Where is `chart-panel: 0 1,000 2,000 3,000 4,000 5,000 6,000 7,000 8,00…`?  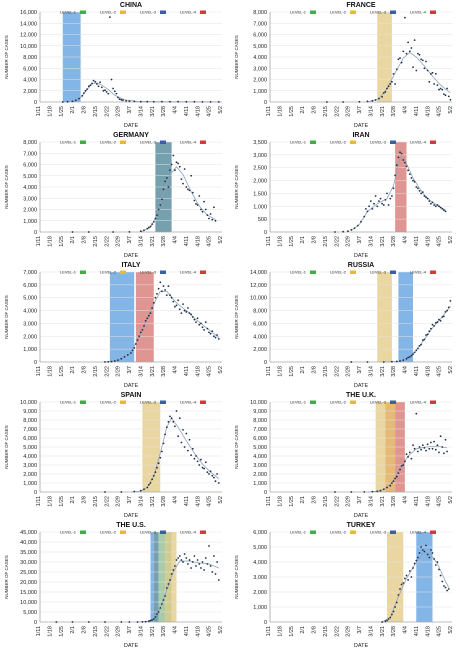 chart-panel: 0 1,000 2,000 3,000 4,000 5,000 6,000 7,000 8,00… is located at coordinates (115, 195).